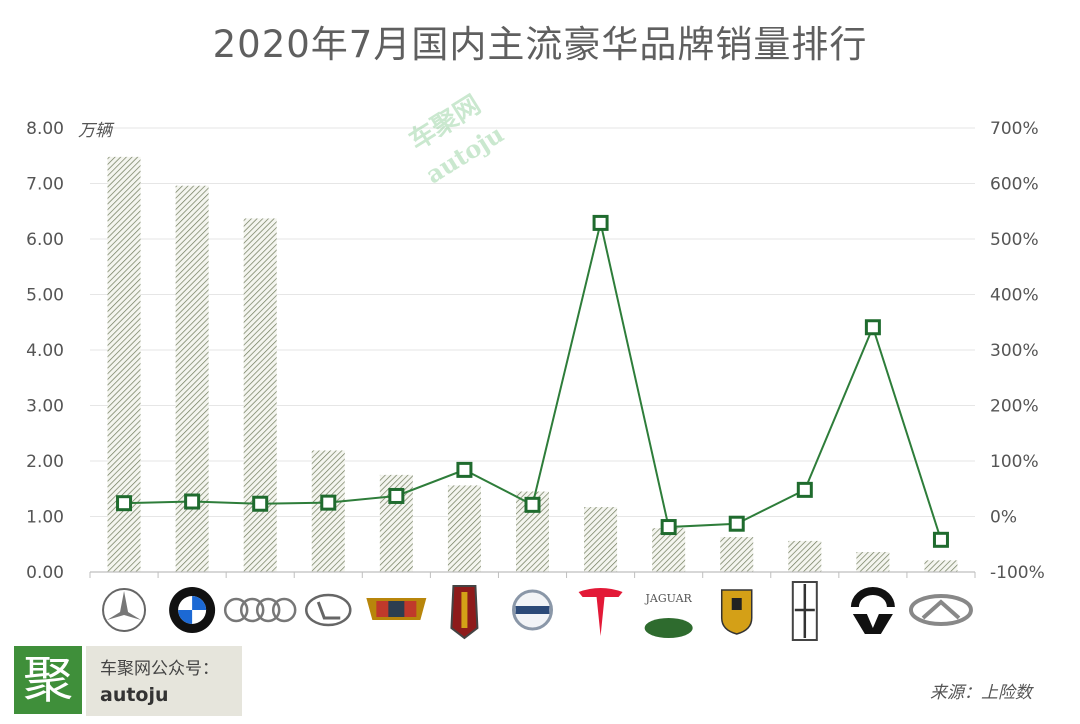 The width and height of the screenshot is (1080, 724). I want to click on bmw-logo-icon, so click(192, 610).